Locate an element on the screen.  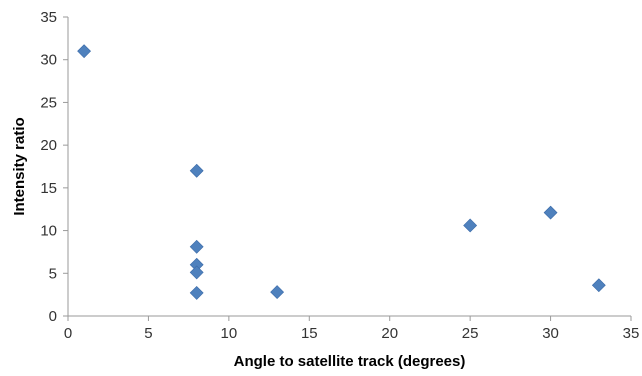
x-tick-label: 25 is located at coordinates (470, 333).